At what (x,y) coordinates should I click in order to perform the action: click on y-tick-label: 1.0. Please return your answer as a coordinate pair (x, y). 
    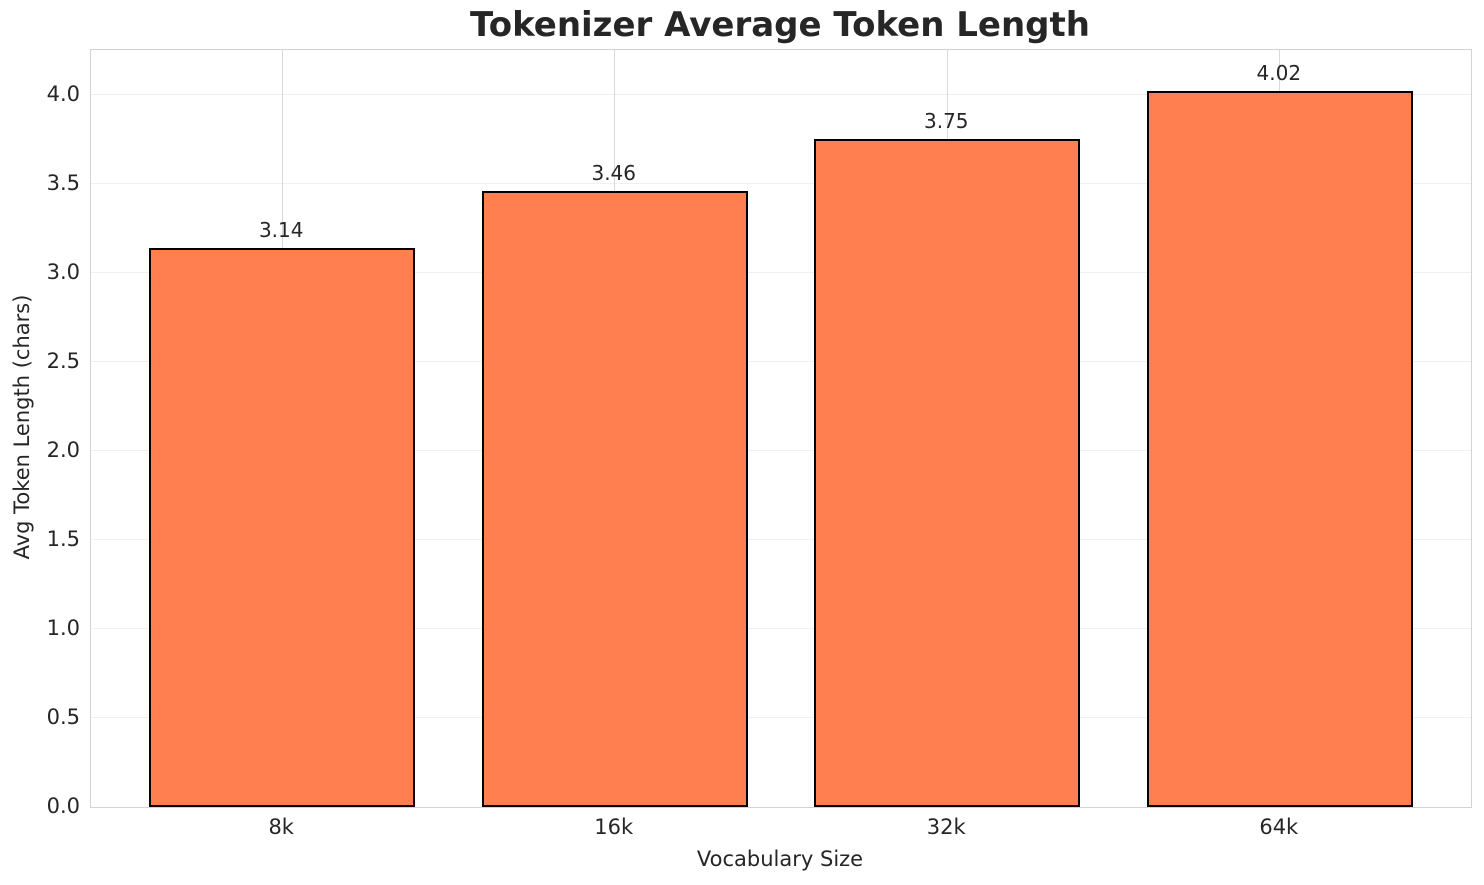
    Looking at the image, I should click on (63, 627).